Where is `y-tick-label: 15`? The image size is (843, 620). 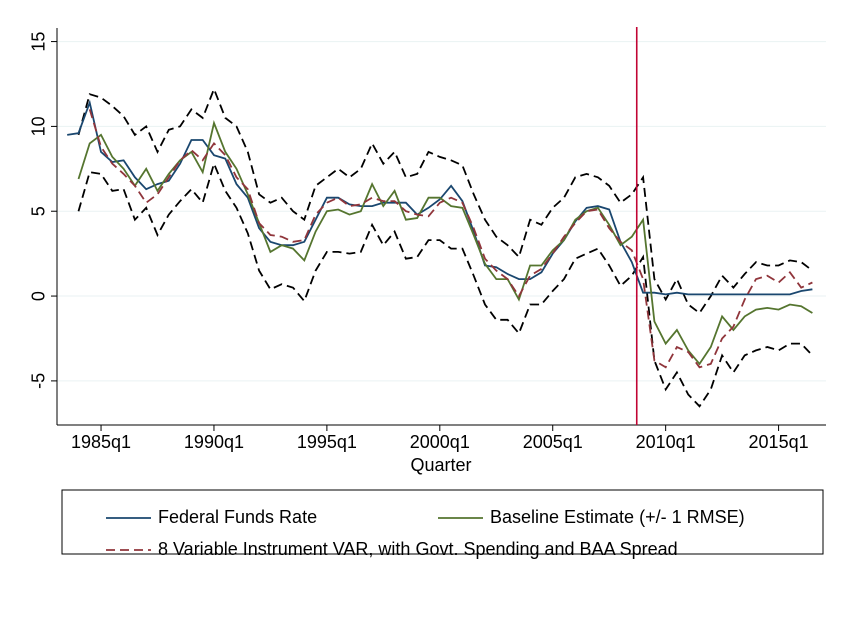 y-tick-label: 15 is located at coordinates (39, 42).